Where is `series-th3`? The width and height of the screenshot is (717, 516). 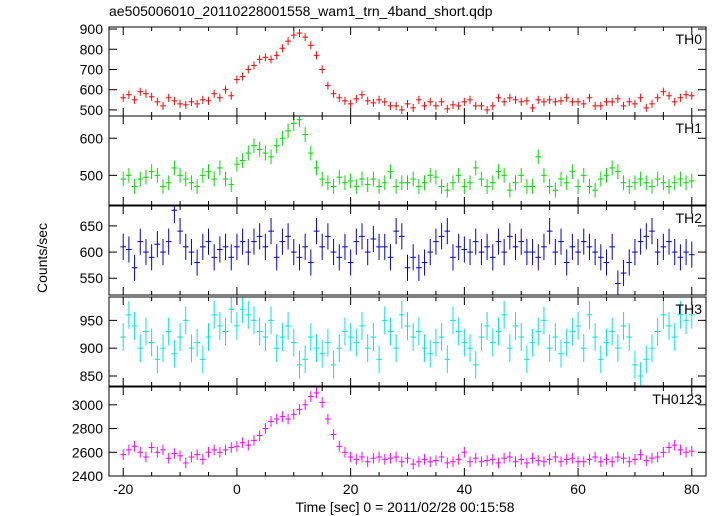 series-th3 is located at coordinates (407, 341).